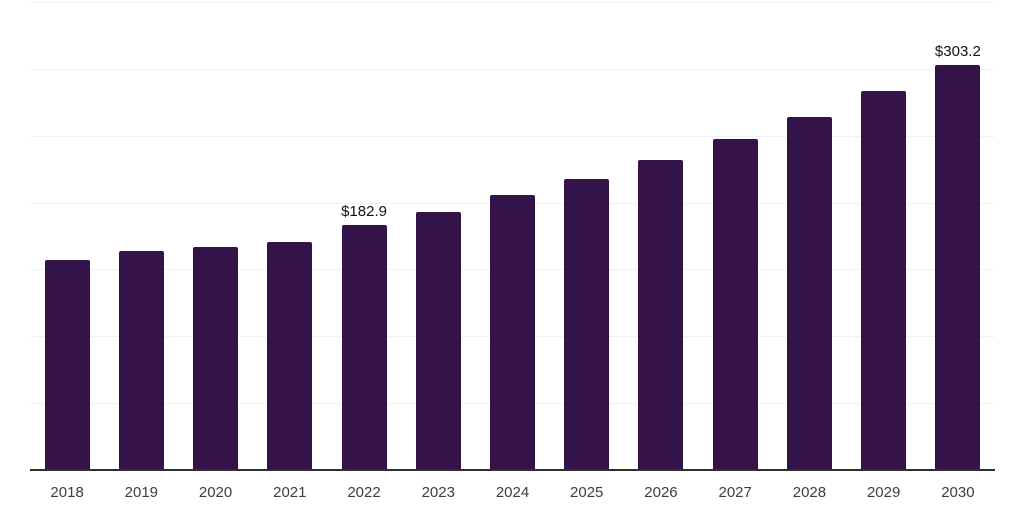 This screenshot has width=1024, height=512. I want to click on x-tick-label-2019: 2019, so click(141, 492).